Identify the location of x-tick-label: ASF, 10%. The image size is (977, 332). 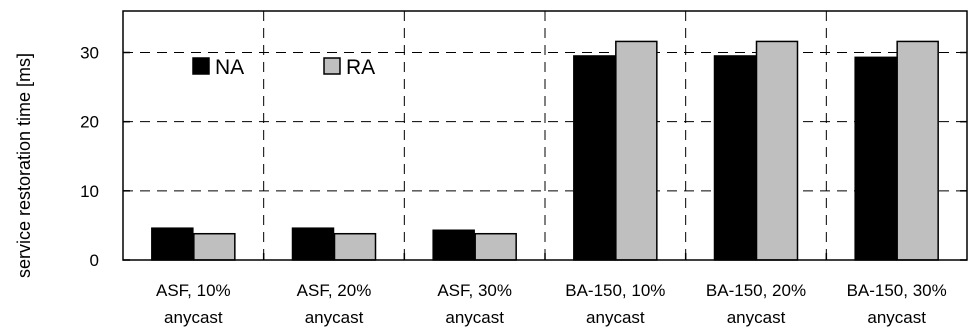
(193, 290).